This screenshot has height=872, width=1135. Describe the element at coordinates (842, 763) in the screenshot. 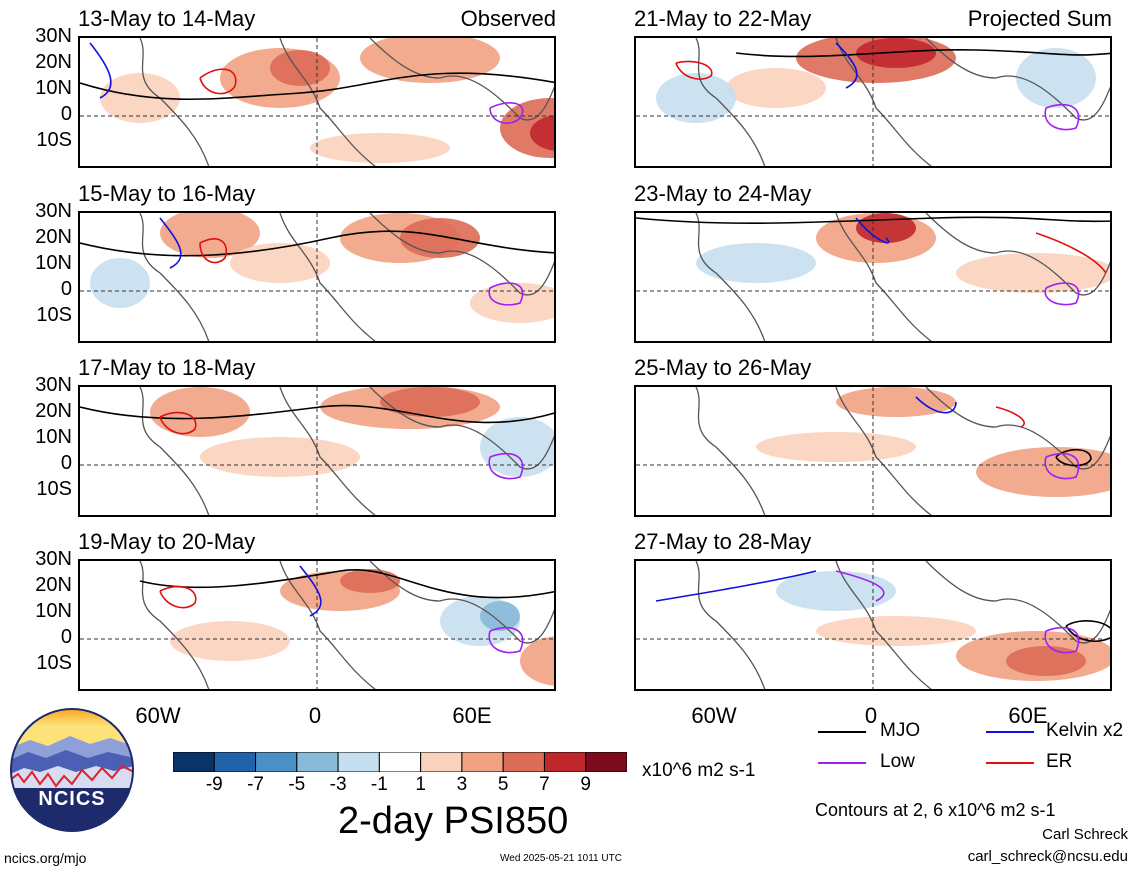

I see `legend-line-low` at that location.